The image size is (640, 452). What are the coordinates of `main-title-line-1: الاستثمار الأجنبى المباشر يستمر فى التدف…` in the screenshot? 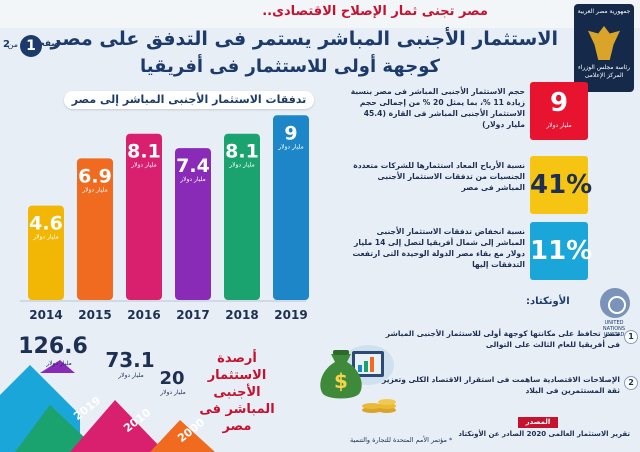 It's located at (304, 39).